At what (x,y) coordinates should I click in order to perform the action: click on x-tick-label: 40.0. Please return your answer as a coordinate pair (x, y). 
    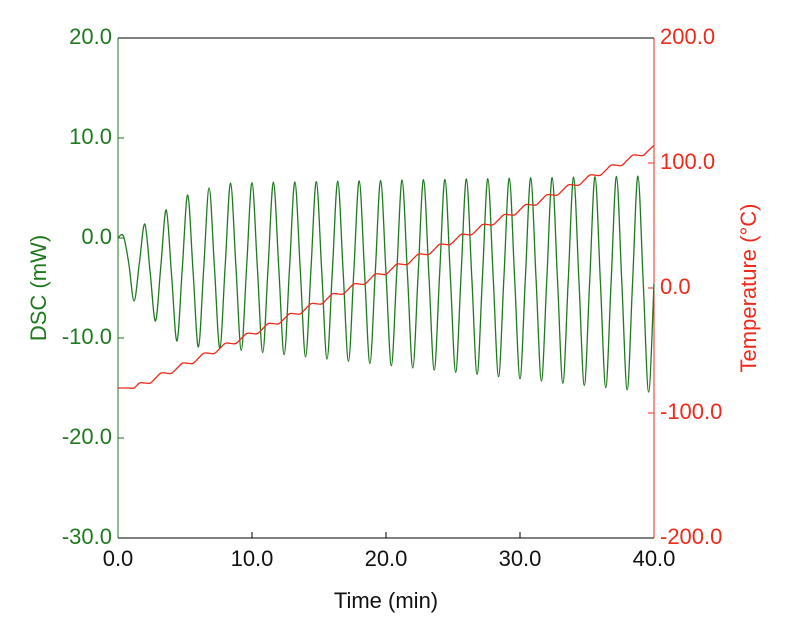
    Looking at the image, I should click on (654, 558).